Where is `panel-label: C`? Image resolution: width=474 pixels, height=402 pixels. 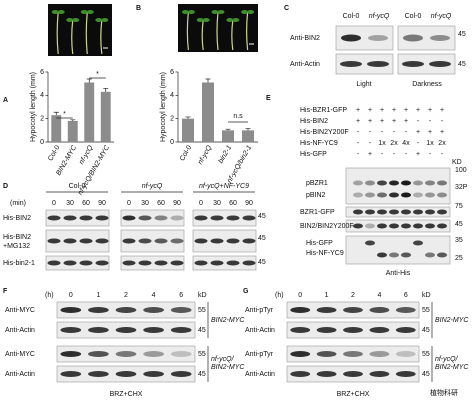 panel-label: C is located at coordinates (286, 8).